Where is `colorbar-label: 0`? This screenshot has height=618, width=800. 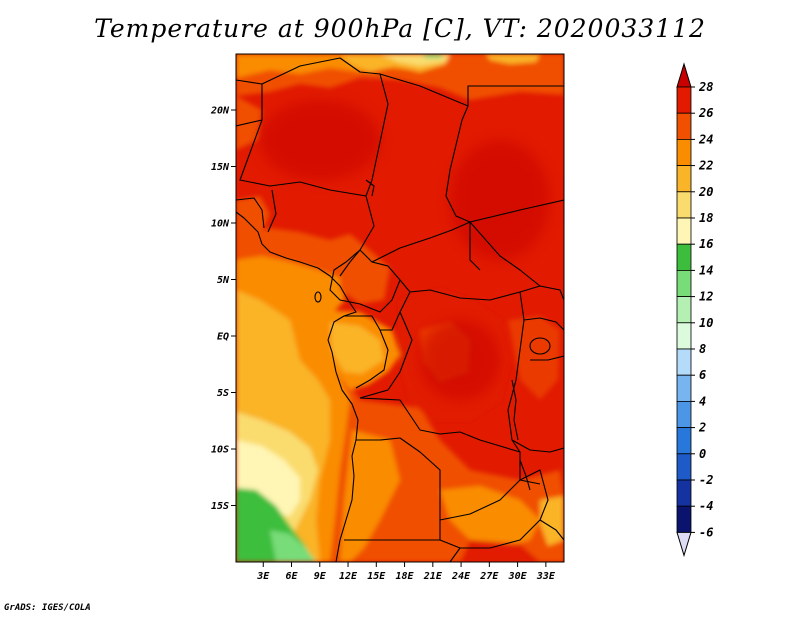 colorbar-label: 0 is located at coordinates (702, 454).